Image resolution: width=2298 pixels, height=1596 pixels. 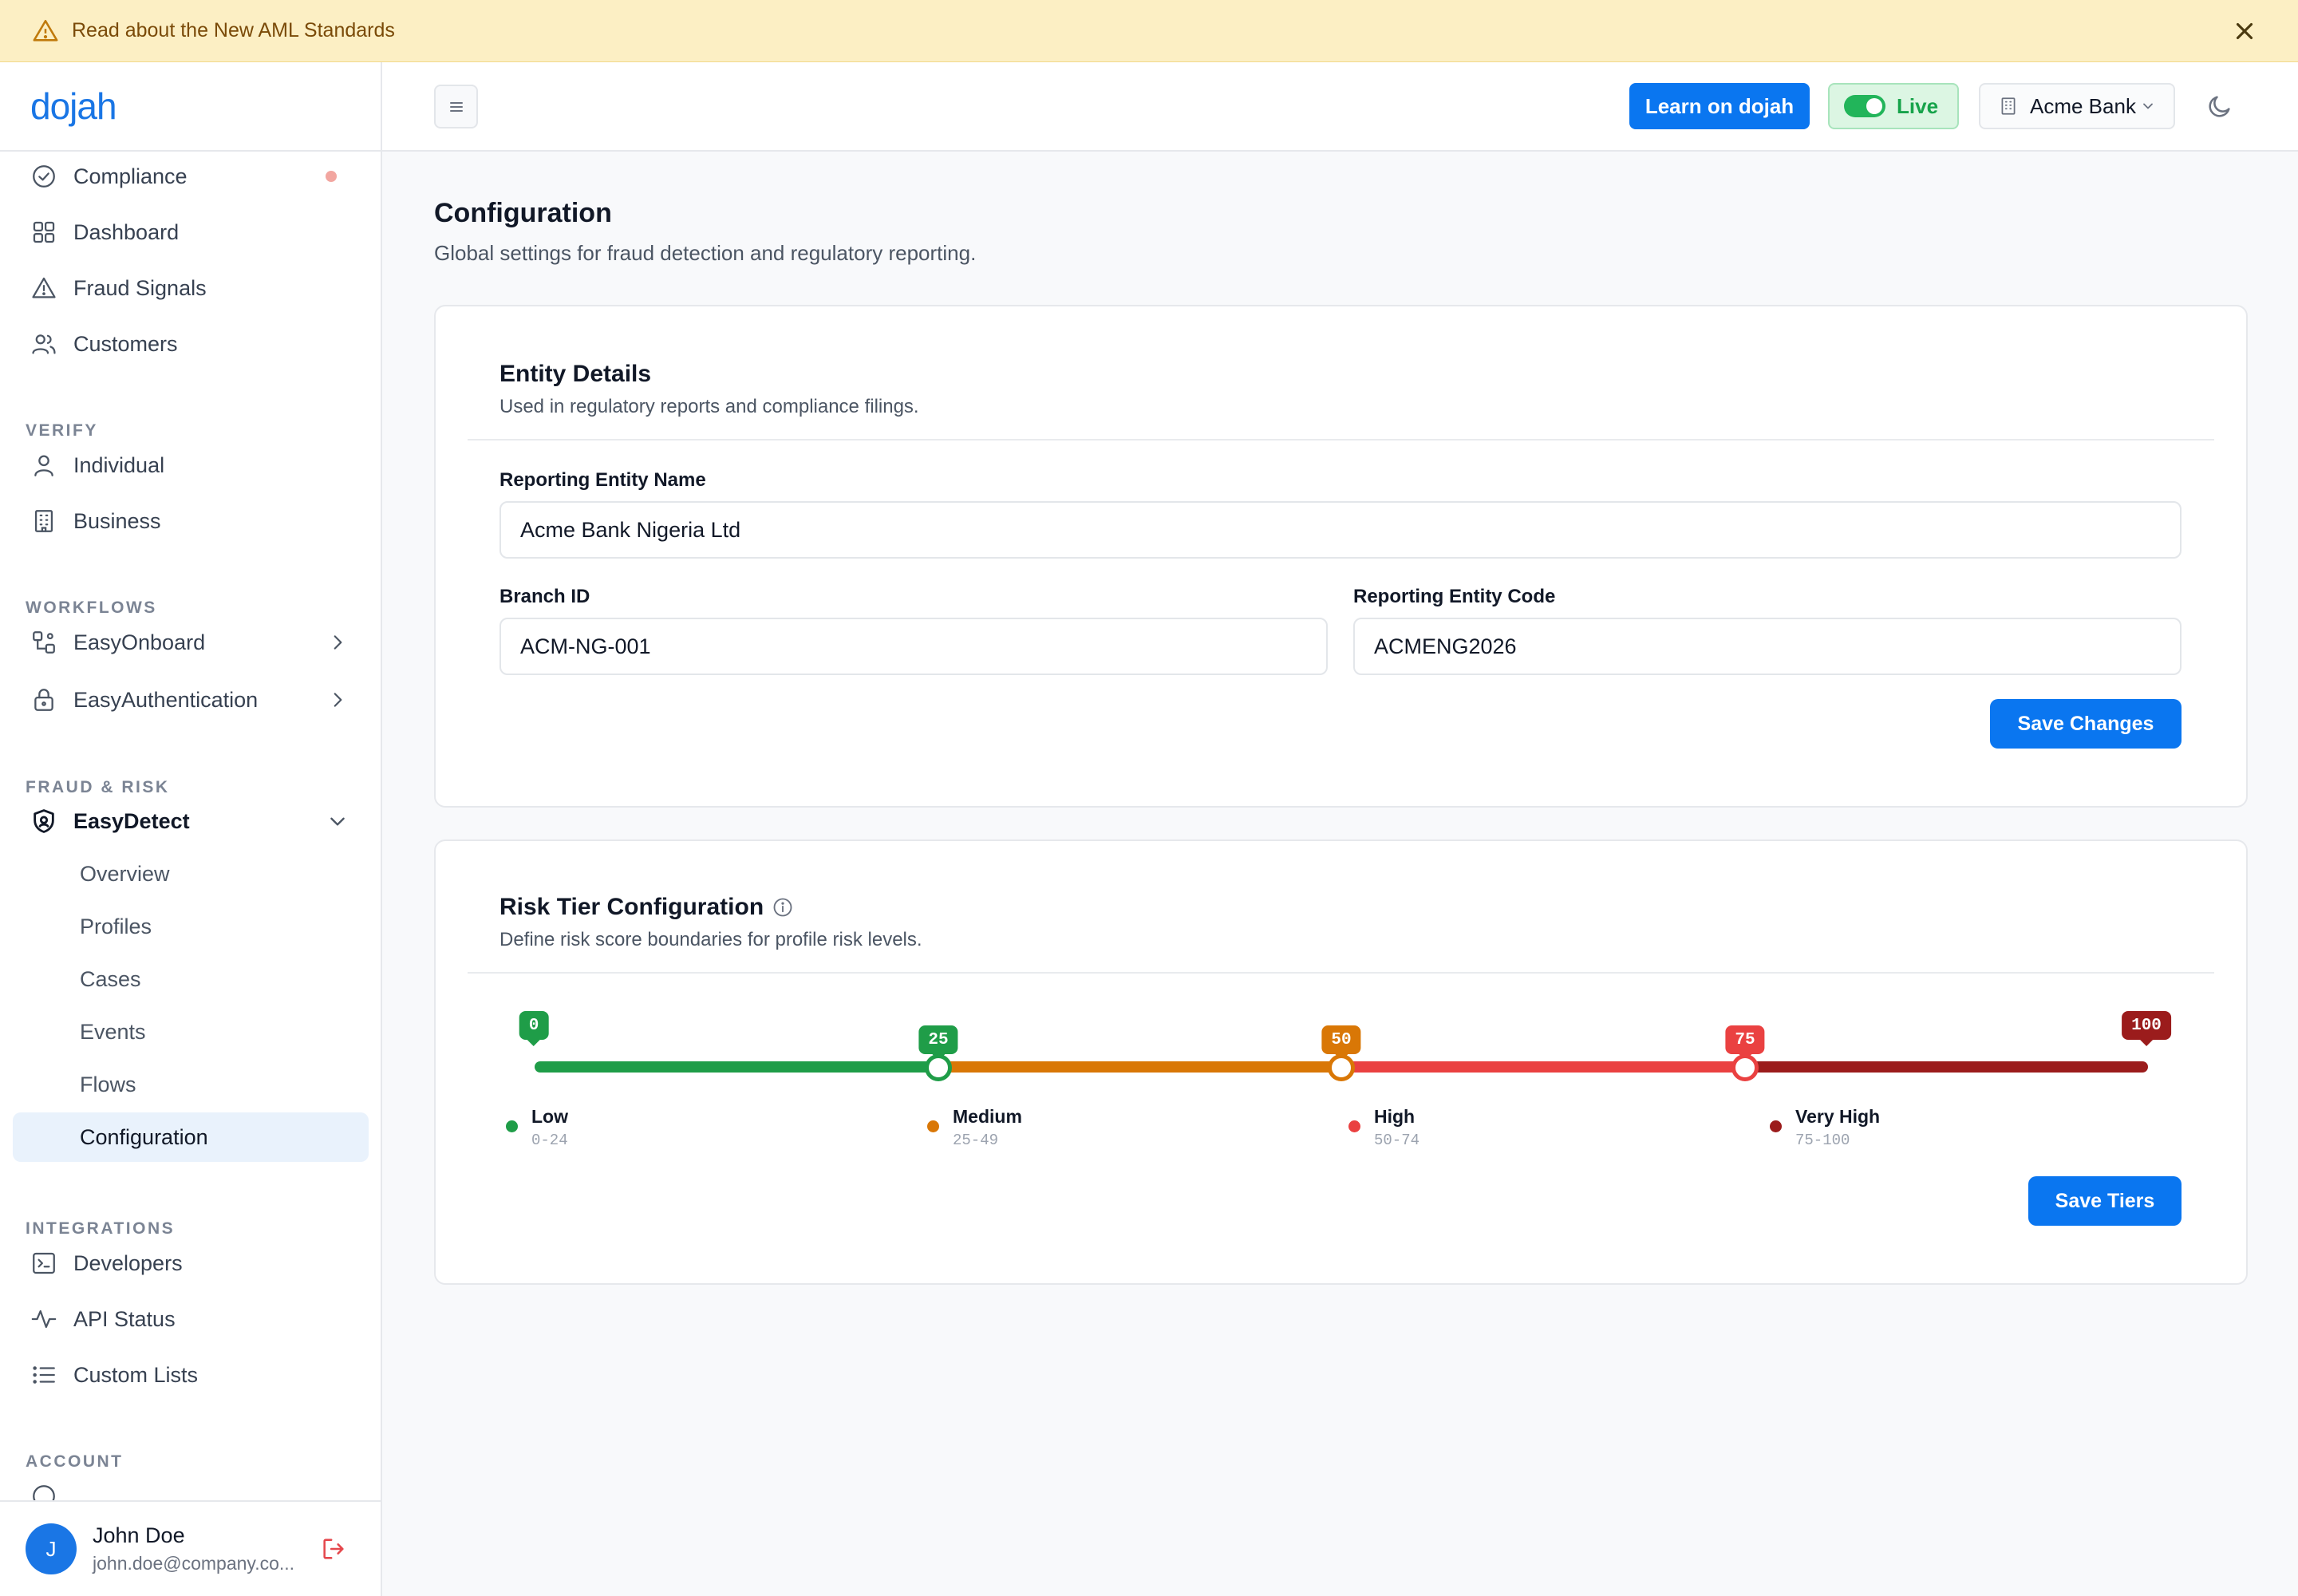 What do you see at coordinates (534, 1025) in the screenshot?
I see `boundary-badge-min: 0` at bounding box center [534, 1025].